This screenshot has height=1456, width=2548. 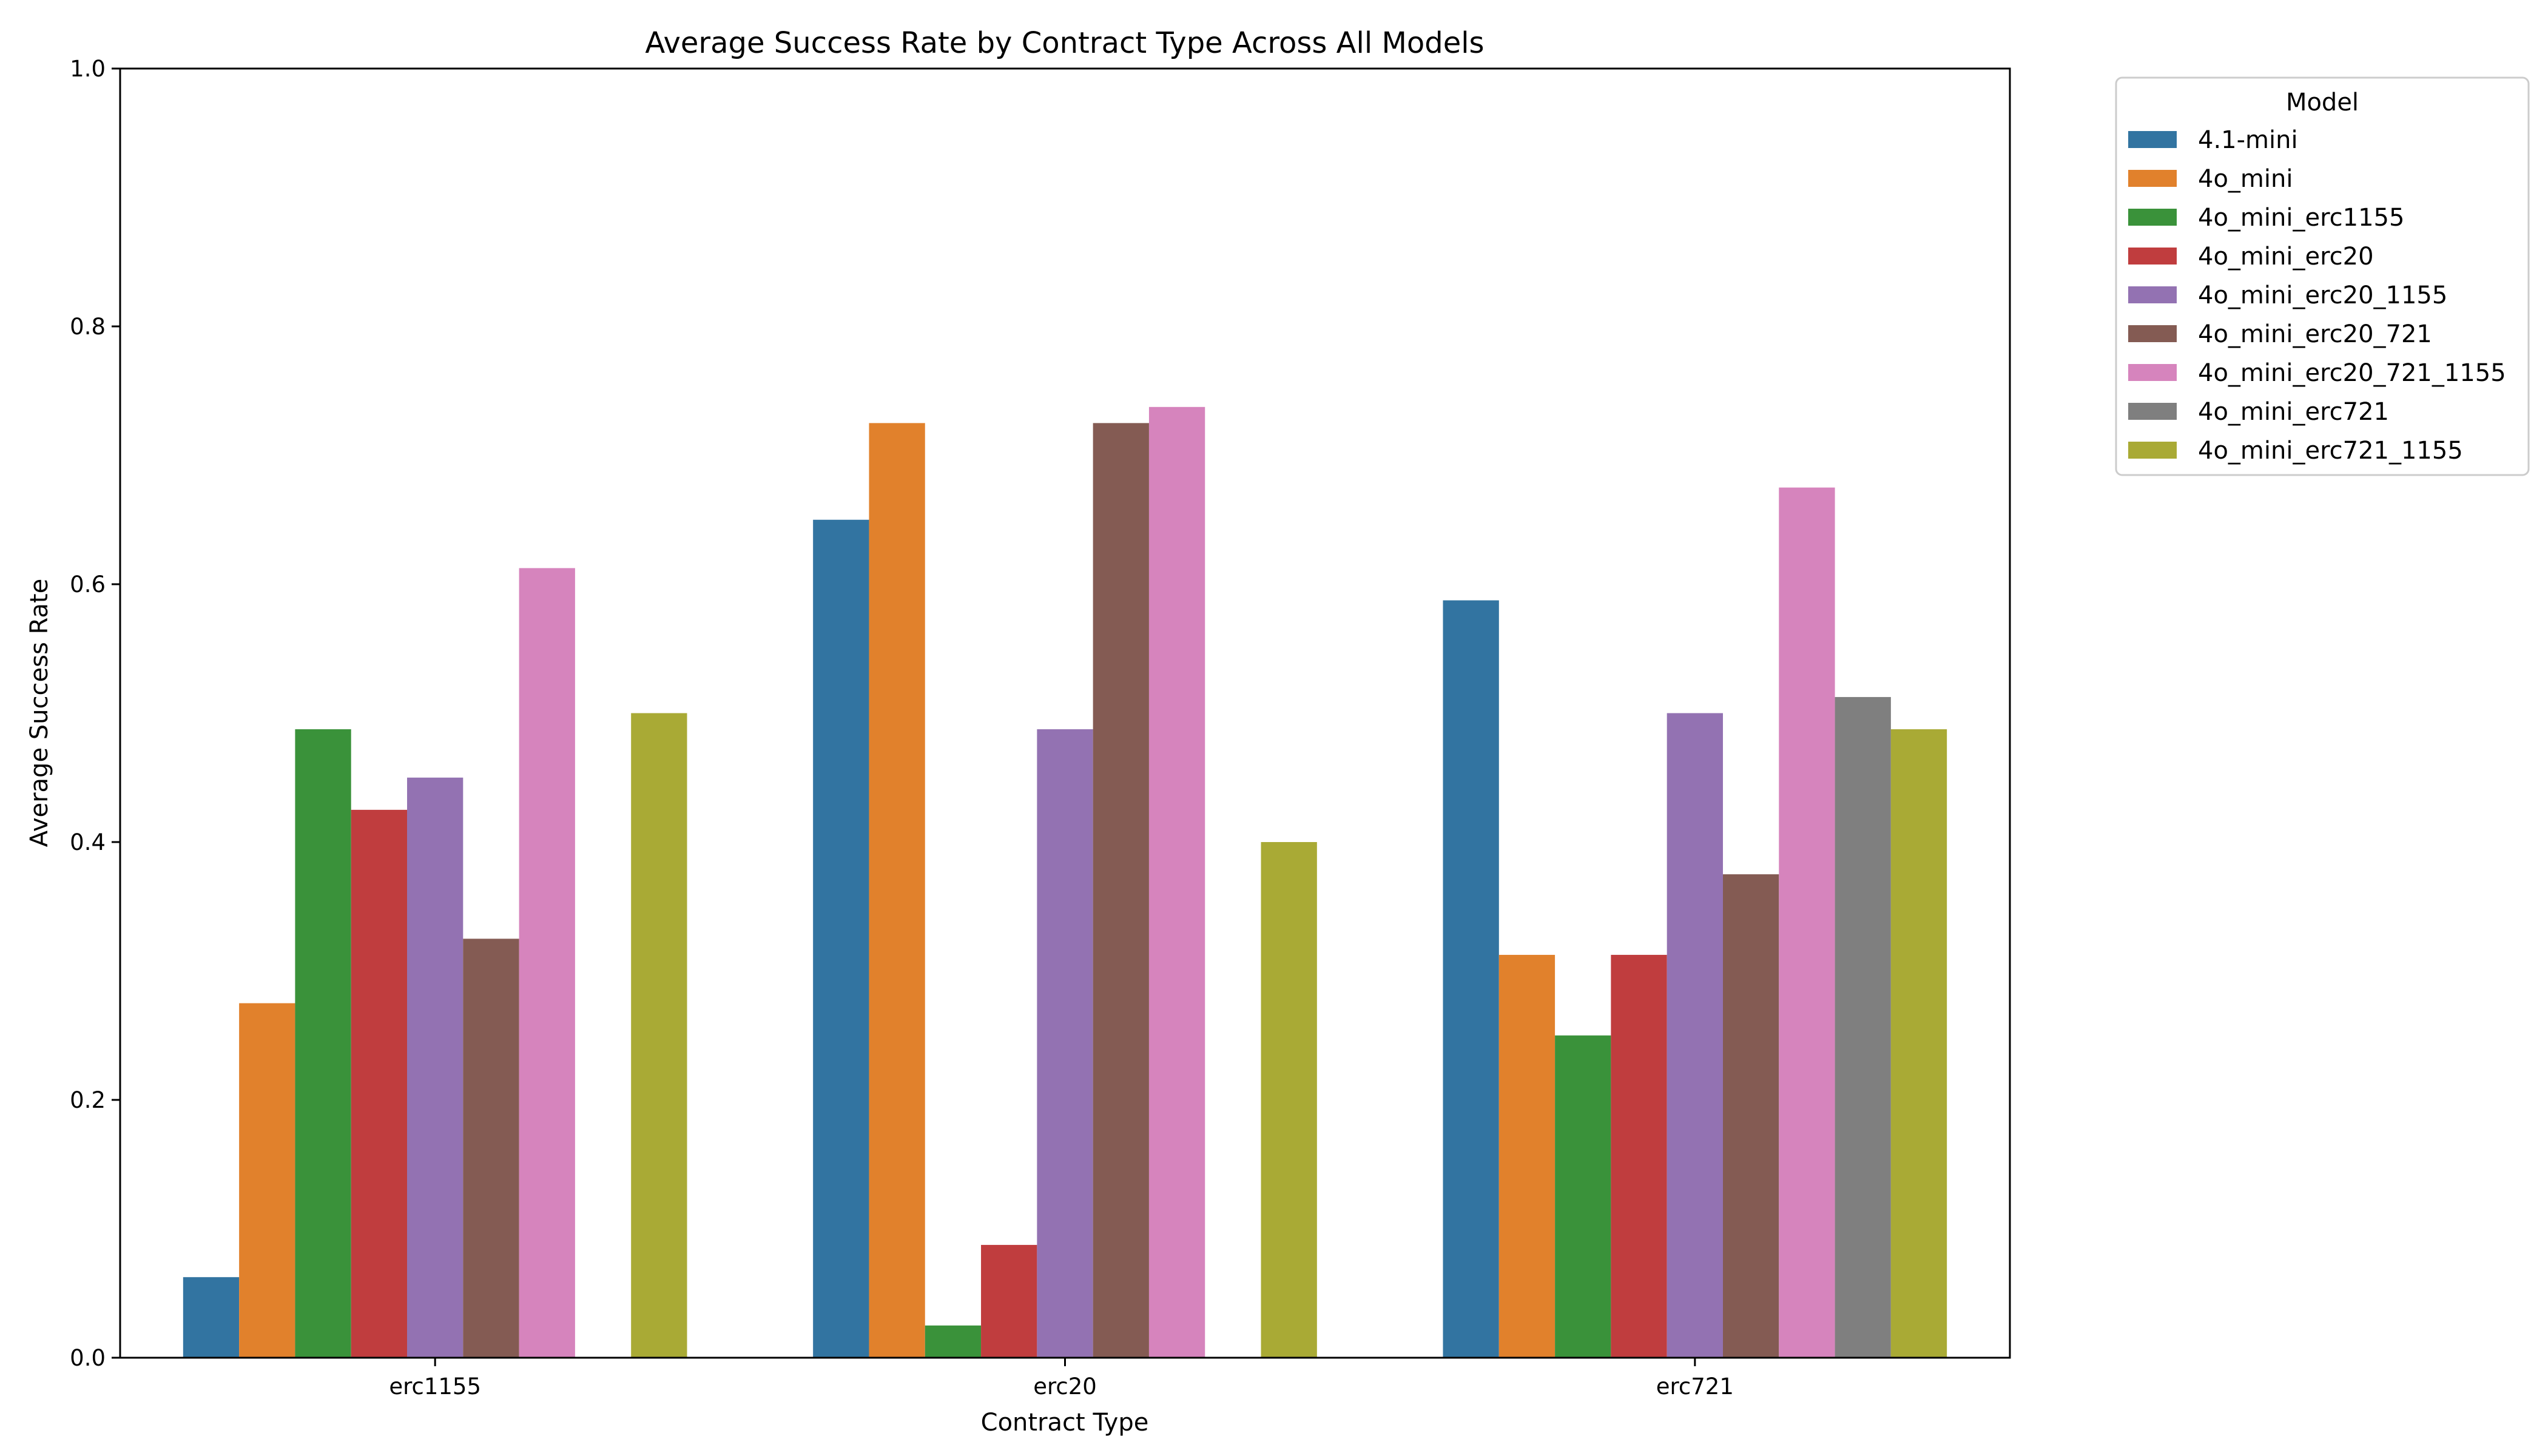 What do you see at coordinates (1583, 1196) in the screenshot?
I see `bar-4o_mini_erc1155-erc721` at bounding box center [1583, 1196].